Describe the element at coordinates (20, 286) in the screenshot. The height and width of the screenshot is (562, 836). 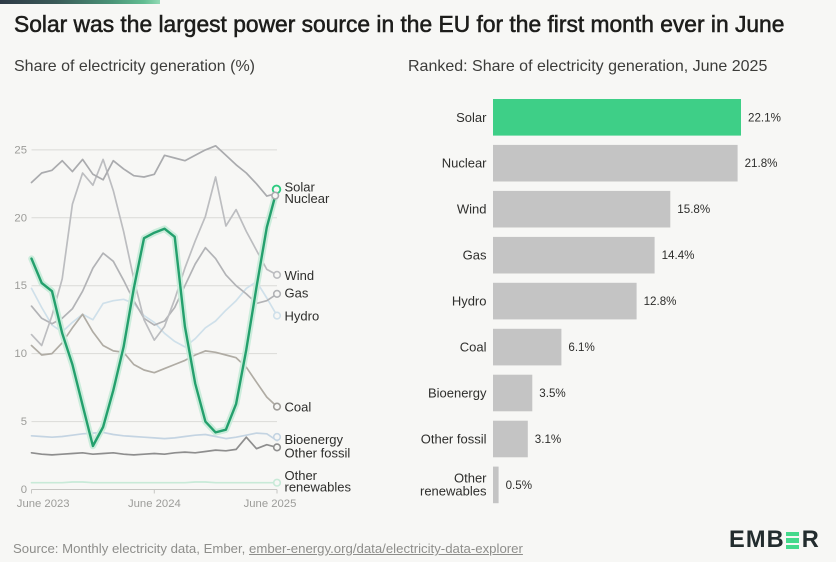
I see `svg-text: 15` at that location.